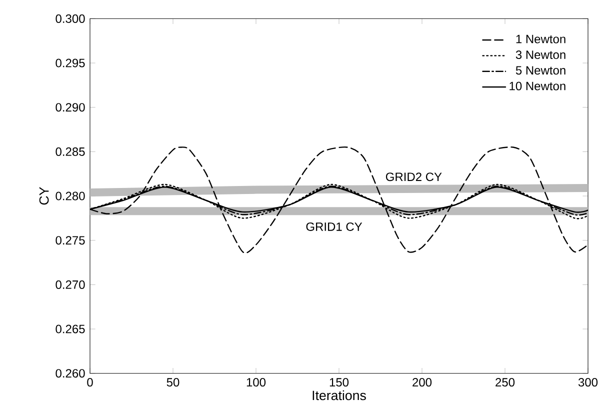 The image size is (606, 404). Describe the element at coordinates (70, 329) in the screenshot. I see `y-tick-label: 0.265` at that location.